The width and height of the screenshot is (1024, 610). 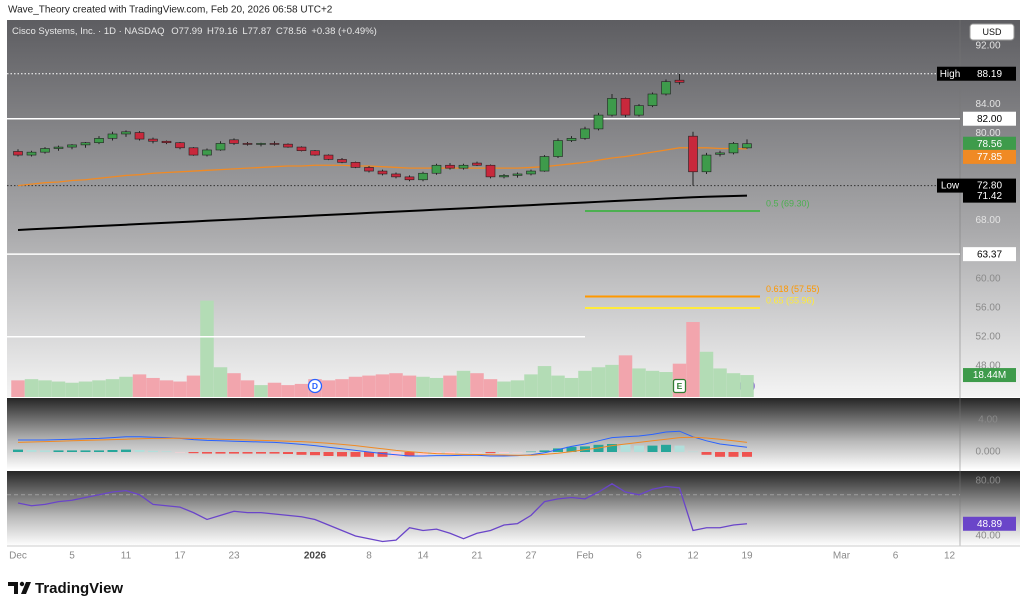 What do you see at coordinates (896, 556) in the screenshot?
I see `x-tick-label: 6` at bounding box center [896, 556].